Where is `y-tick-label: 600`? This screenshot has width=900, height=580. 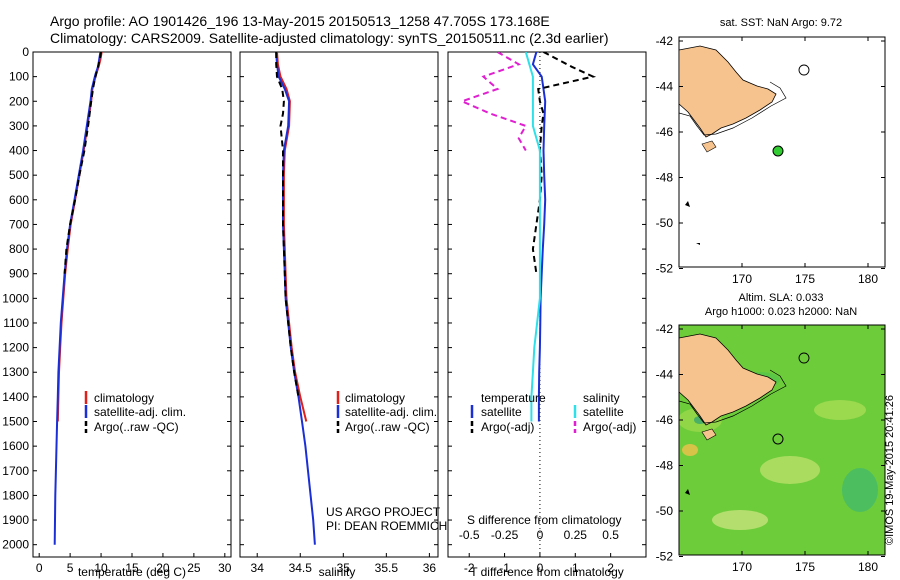 y-tick-label: 600 is located at coordinates (19, 200).